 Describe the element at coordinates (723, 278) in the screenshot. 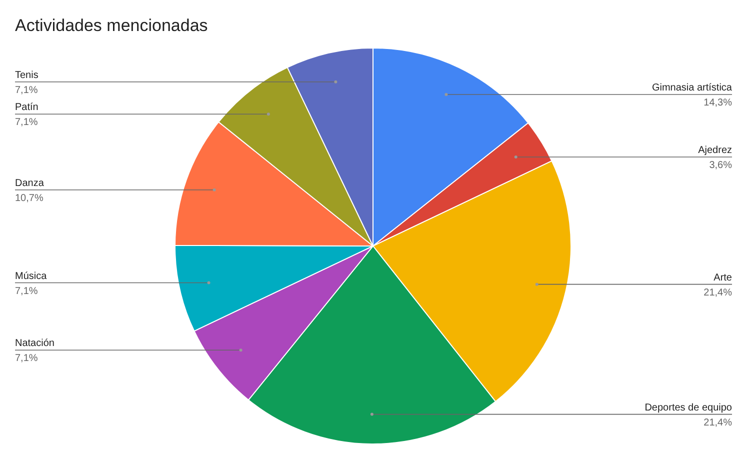

I see `slice-label: Arte` at that location.